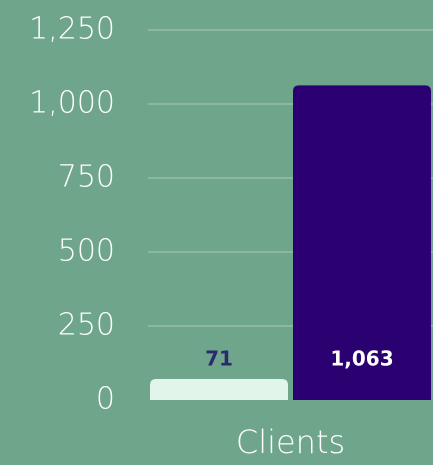  I want to click on y-tick-label: 250, so click(86, 325).